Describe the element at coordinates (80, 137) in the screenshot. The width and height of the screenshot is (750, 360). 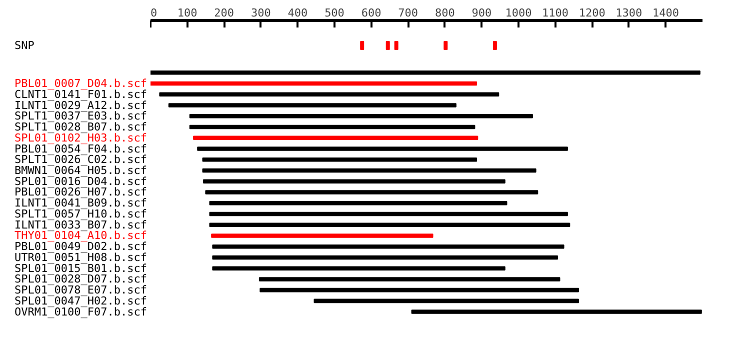
I see `y-tick-label: SPL01_0102_H03.b.scf` at that location.